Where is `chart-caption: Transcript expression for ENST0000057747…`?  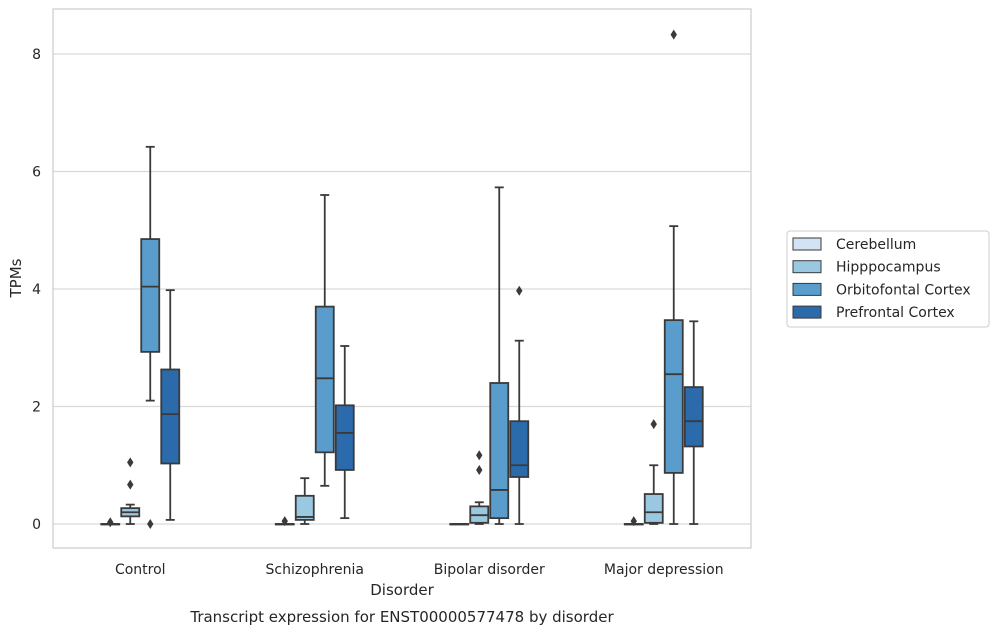
chart-caption: Transcript expression for ENST0000057747… is located at coordinates (401, 617).